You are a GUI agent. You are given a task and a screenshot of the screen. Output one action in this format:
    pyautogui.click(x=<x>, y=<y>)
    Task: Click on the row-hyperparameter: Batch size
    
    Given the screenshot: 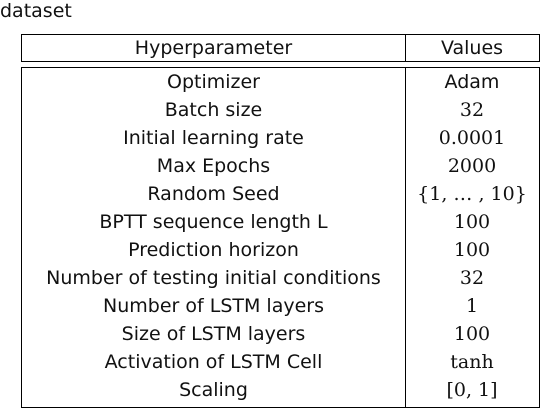 What is the action you would take?
    pyautogui.click(x=213, y=110)
    